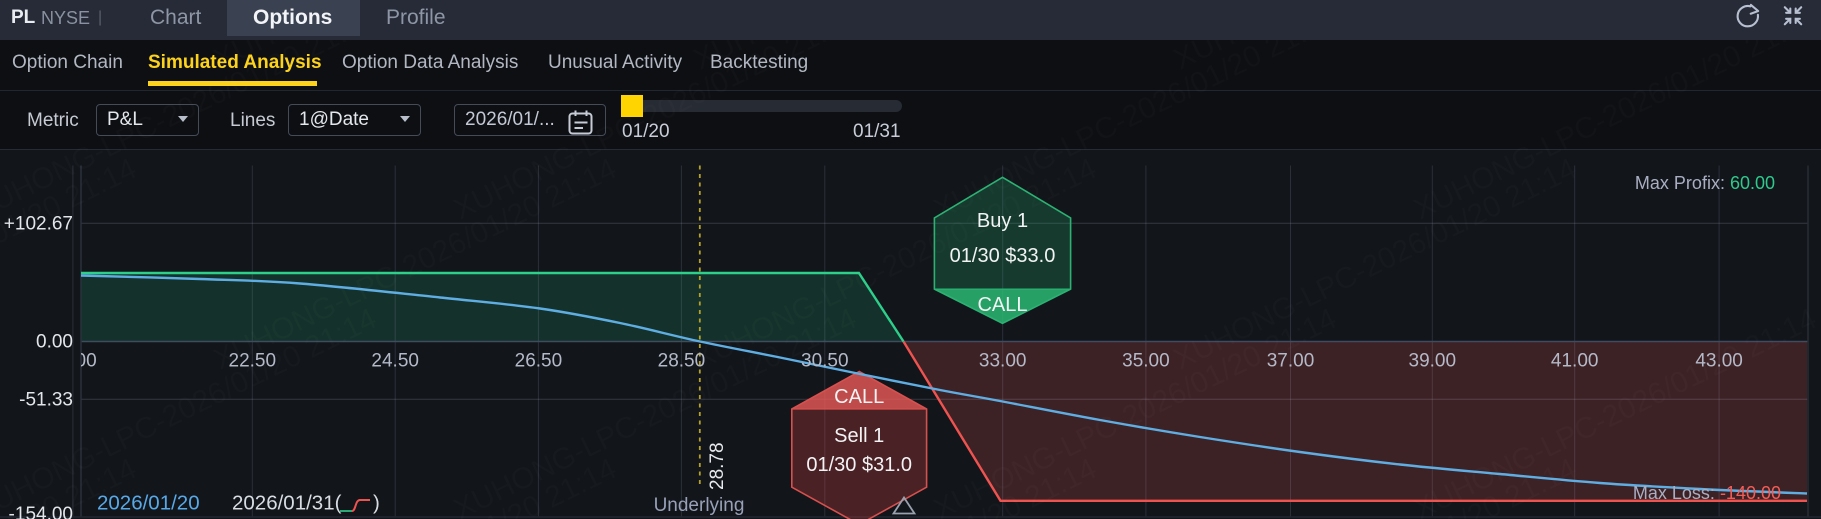  What do you see at coordinates (859, 436) in the screenshot?
I see `svg-text: Sell 1` at bounding box center [859, 436].